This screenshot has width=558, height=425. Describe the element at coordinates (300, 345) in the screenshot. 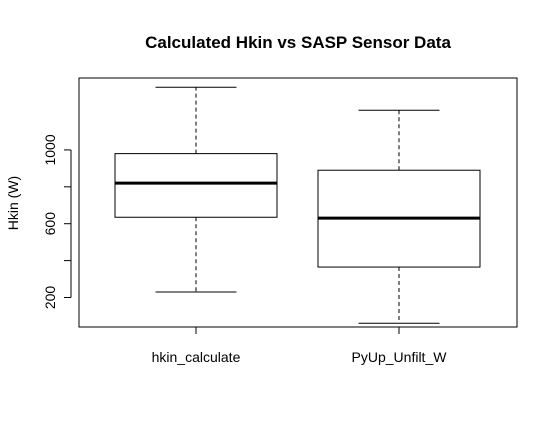

I see `x-axis: hkin_calculate PyUp_Unfilt_W` at that location.